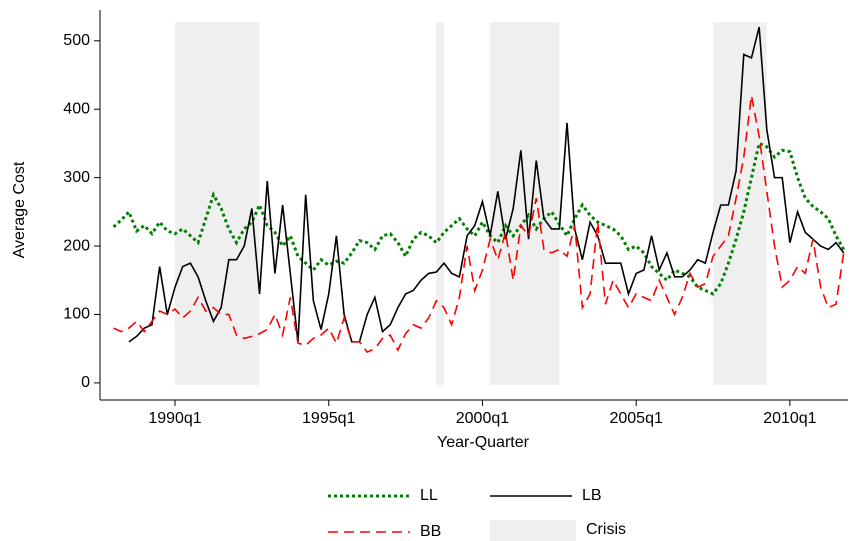 This screenshot has width=851, height=541. What do you see at coordinates (592, 495) in the screenshot?
I see `legend-label: LB` at bounding box center [592, 495].